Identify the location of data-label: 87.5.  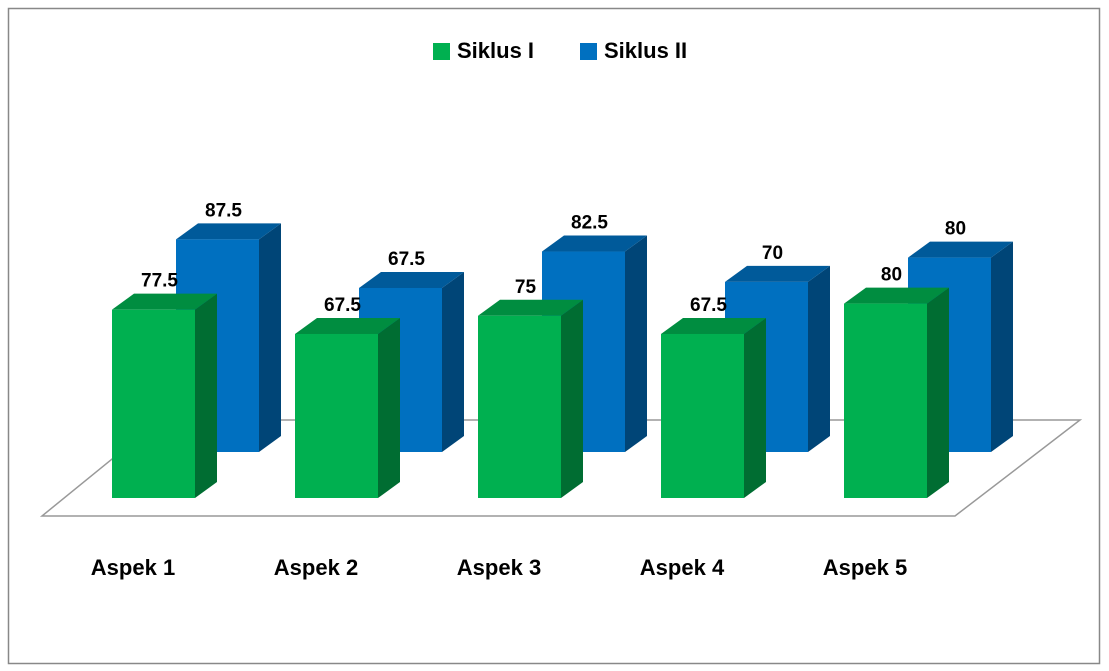
(223, 210).